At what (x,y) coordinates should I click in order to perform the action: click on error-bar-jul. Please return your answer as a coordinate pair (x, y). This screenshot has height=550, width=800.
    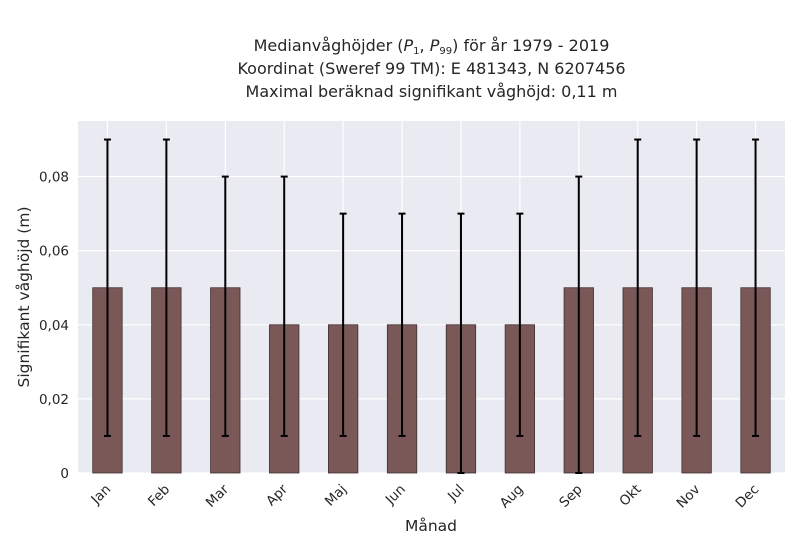
    Looking at the image, I should click on (461, 343).